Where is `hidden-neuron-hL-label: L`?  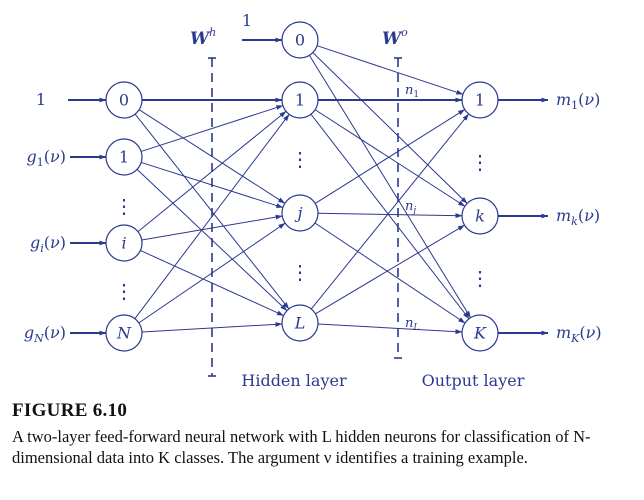
hidden-neuron-hL-label: L is located at coordinates (300, 323).